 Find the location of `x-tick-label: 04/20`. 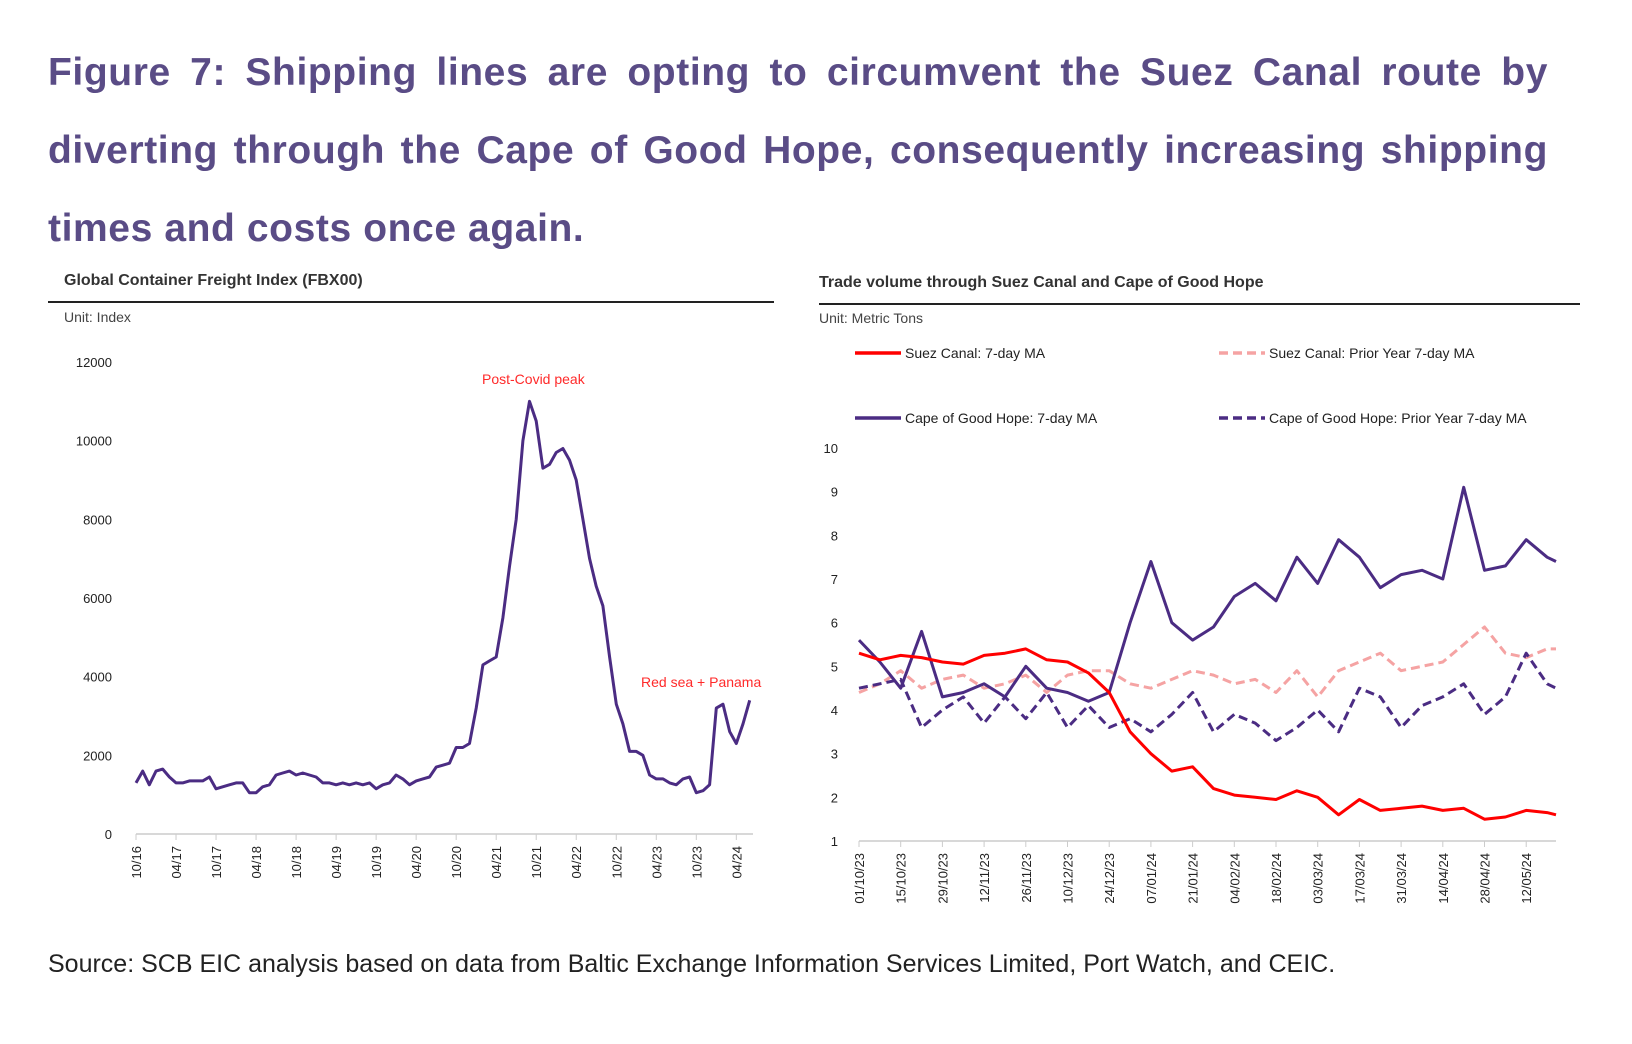

x-tick-label: 04/20 is located at coordinates (416, 862).